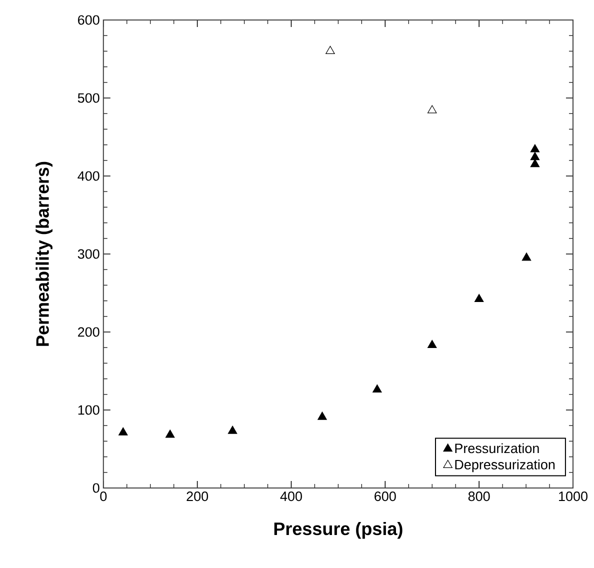 The image size is (594, 568). What do you see at coordinates (89, 98) in the screenshot?
I see `y-tick-label: 500` at bounding box center [89, 98].